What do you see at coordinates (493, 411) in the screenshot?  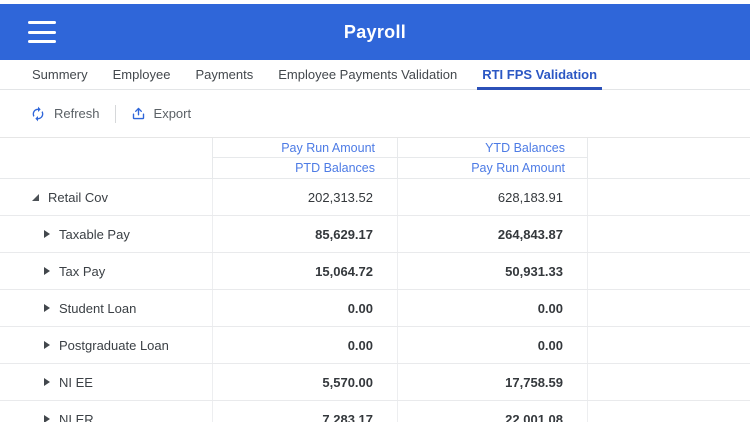 I see `ytd-value-cell: 22,001.08` at bounding box center [493, 411].